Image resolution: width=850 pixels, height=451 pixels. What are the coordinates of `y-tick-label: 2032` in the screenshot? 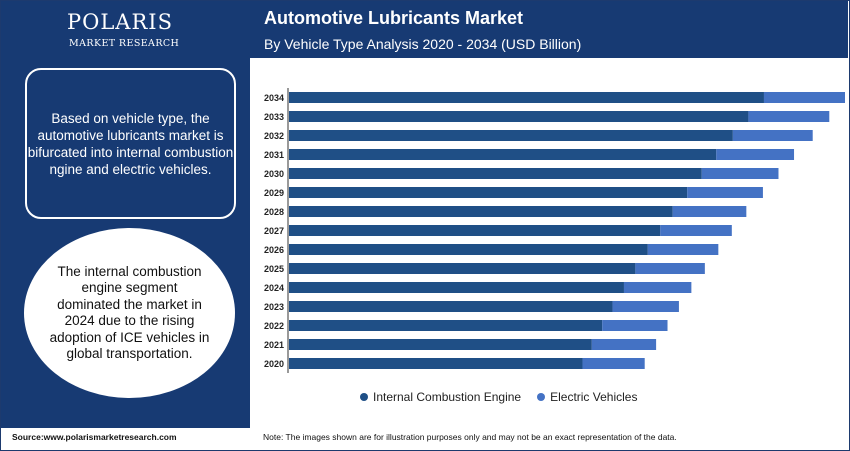 It's located at (274, 136).